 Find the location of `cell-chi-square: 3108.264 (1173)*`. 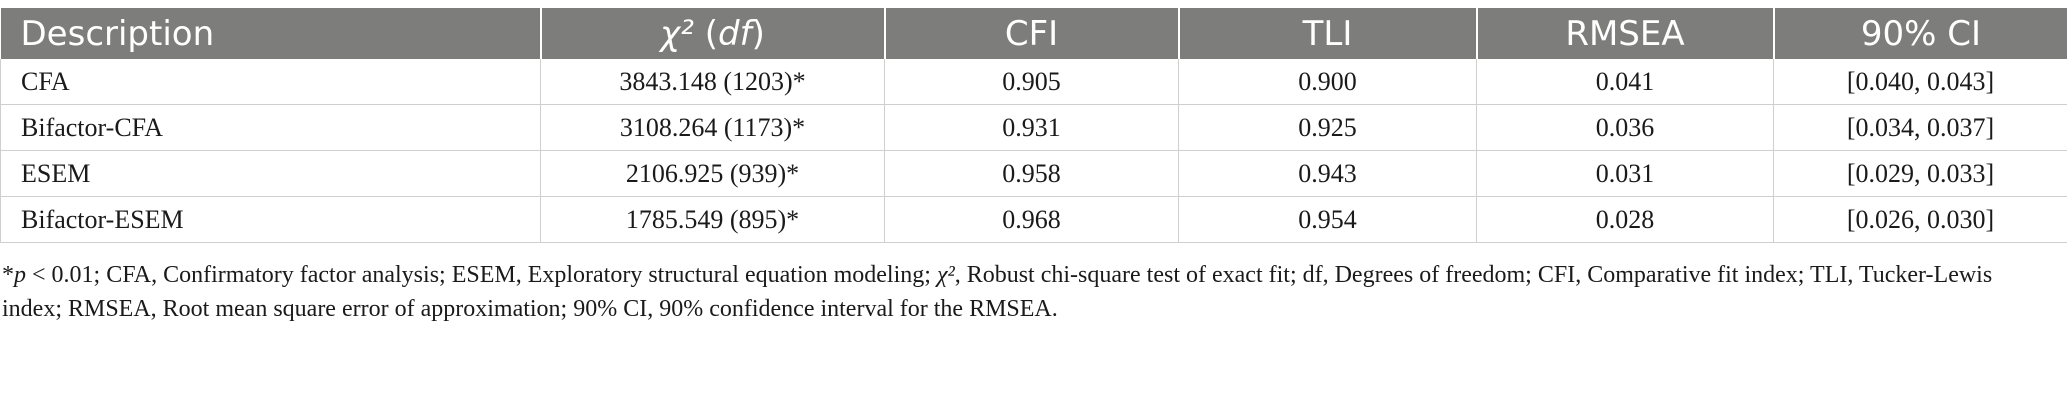

cell-chi-square: 3108.264 (1173)* is located at coordinates (712, 127).